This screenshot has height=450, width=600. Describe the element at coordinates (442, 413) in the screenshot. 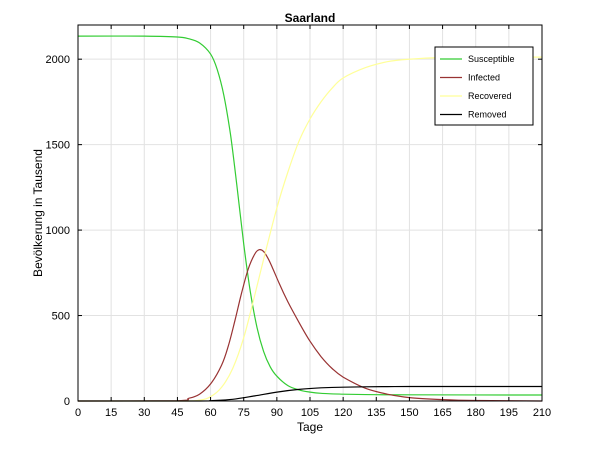

I see `x-tick-label: 165` at that location.